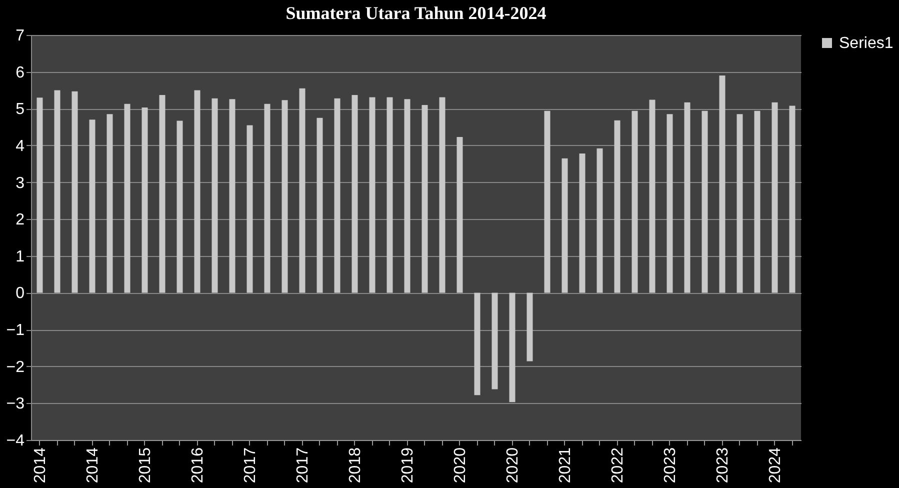 This screenshot has height=488, width=899. Describe the element at coordinates (20, 293) in the screenshot. I see `y-tick-label: 0` at that location.